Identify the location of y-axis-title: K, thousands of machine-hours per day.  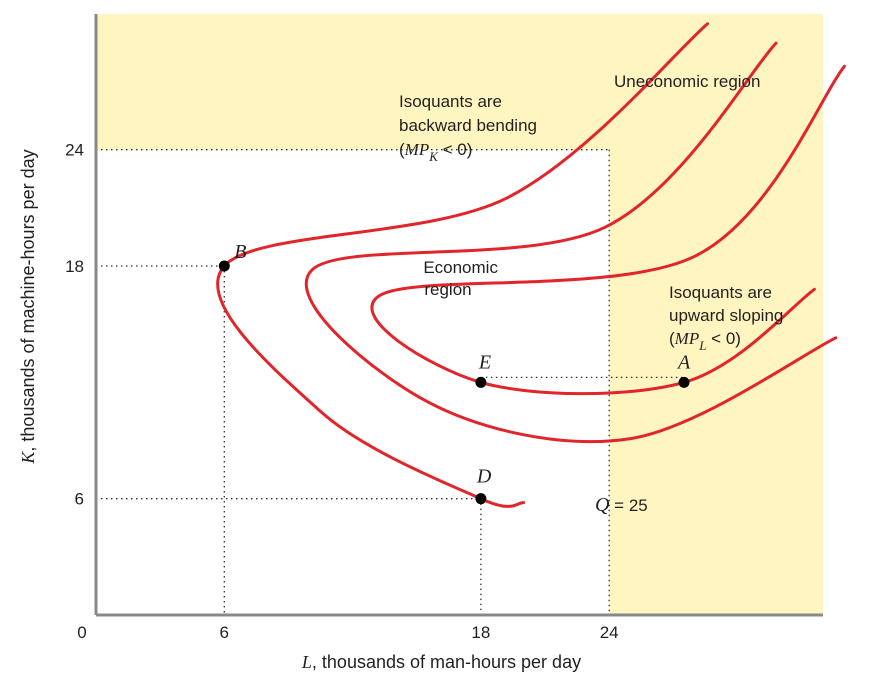
(28, 306).